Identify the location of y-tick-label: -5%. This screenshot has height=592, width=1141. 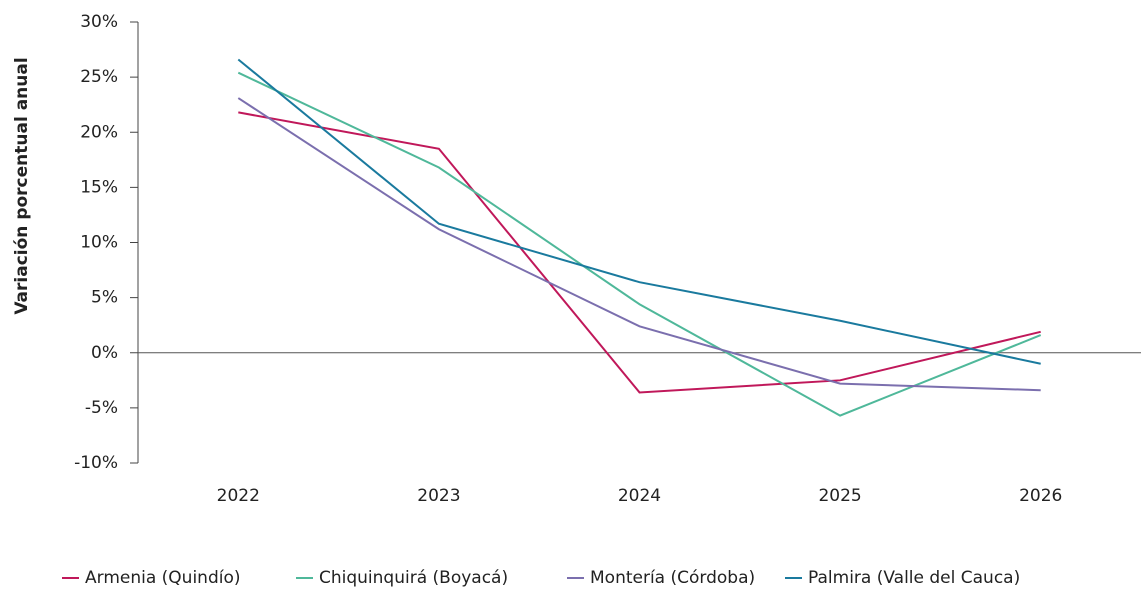
(101, 408).